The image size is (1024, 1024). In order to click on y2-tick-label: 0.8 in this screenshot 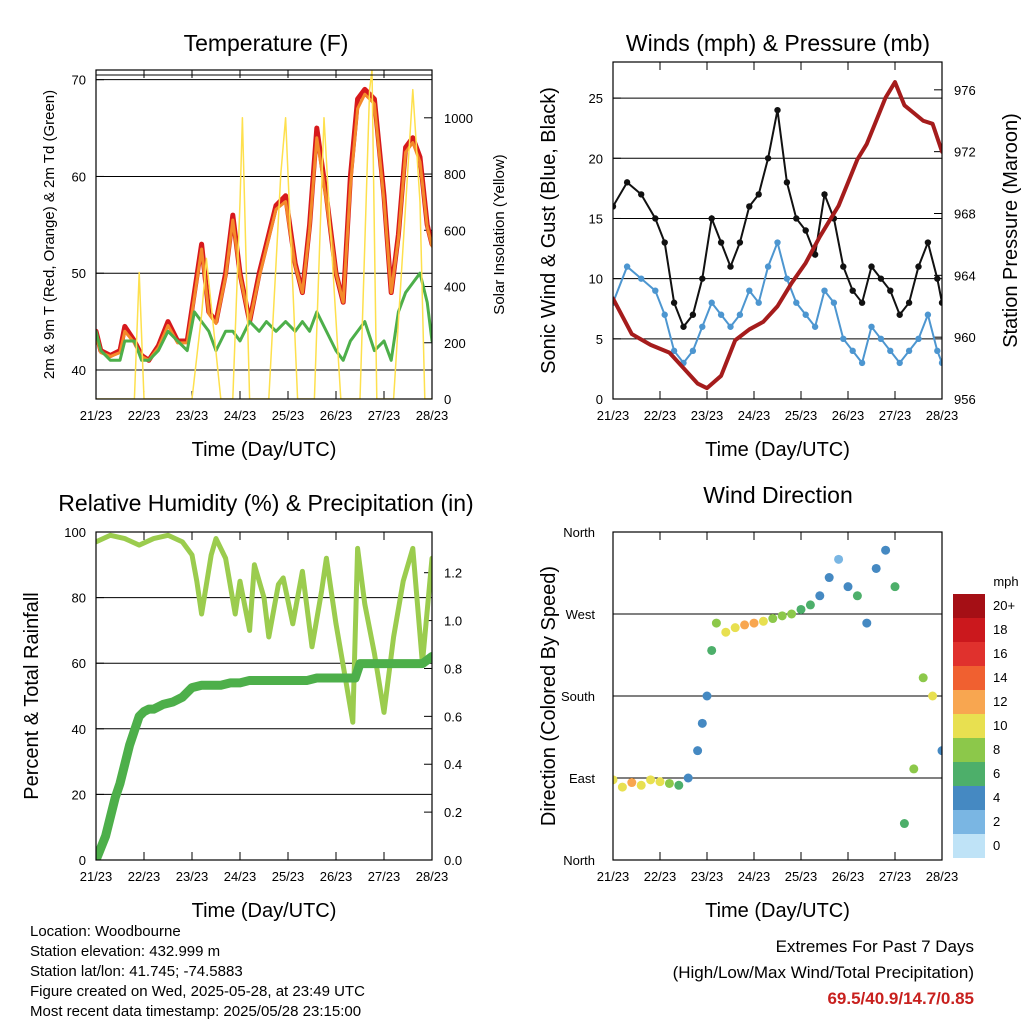, I will do `click(453, 668)`.